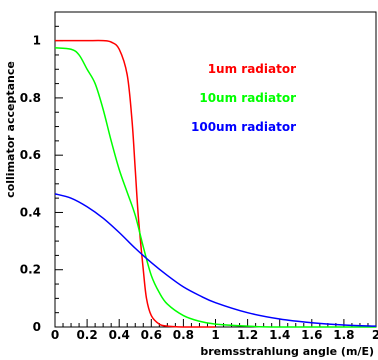 Image resolution: width=378 pixels, height=360 pixels. Describe the element at coordinates (287, 351) in the screenshot. I see `x-axis-title: bremsstrahlung angle (m/E)` at that location.